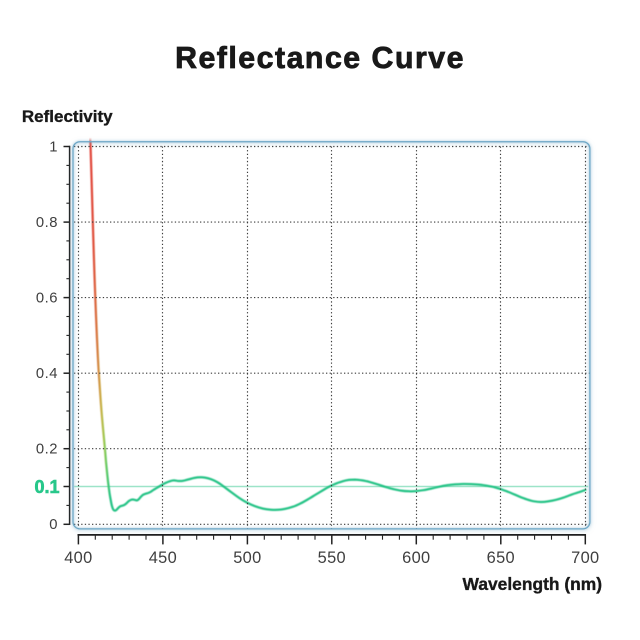 This screenshot has width=640, height=640. Describe the element at coordinates (501, 558) in the screenshot. I see `svg-text: 650` at that location.